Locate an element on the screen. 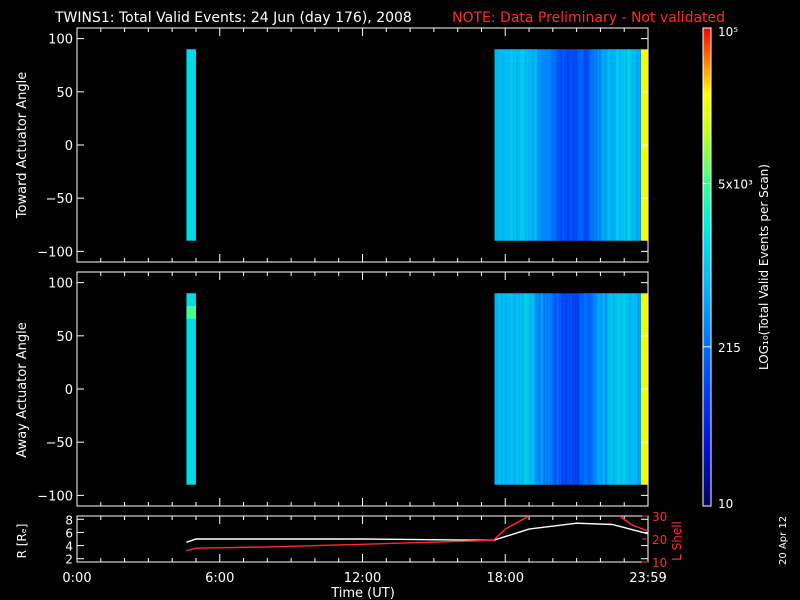 The image size is (800, 600). y-tick-label: 100 is located at coordinates (60, 40).